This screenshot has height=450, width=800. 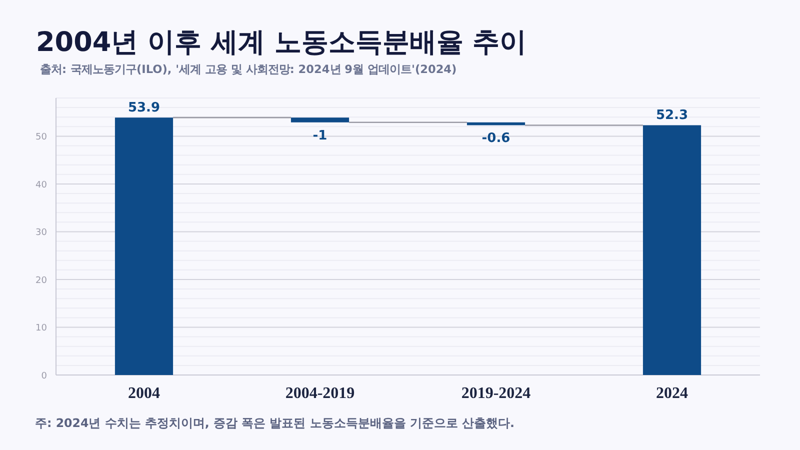 What do you see at coordinates (42, 185) in the screenshot?
I see `y-tick-label: 40` at bounding box center [42, 185].